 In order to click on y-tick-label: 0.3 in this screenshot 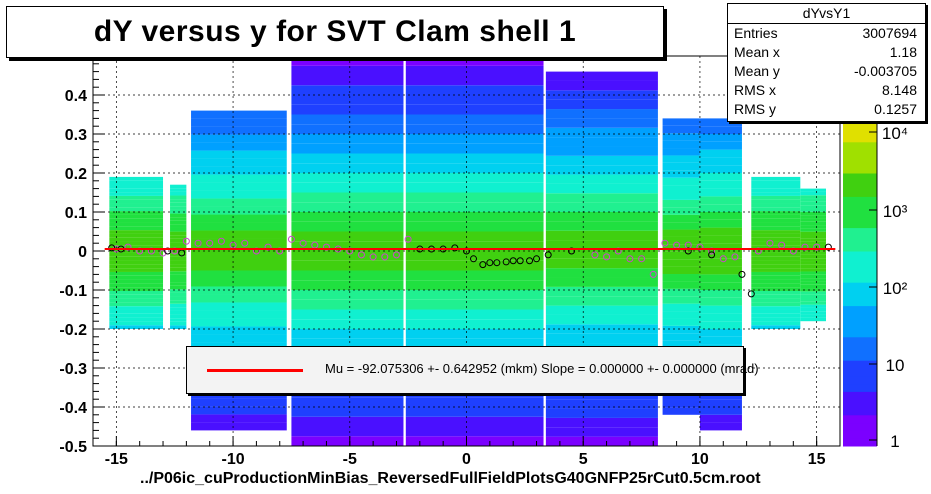, I will do `click(76, 135)`.